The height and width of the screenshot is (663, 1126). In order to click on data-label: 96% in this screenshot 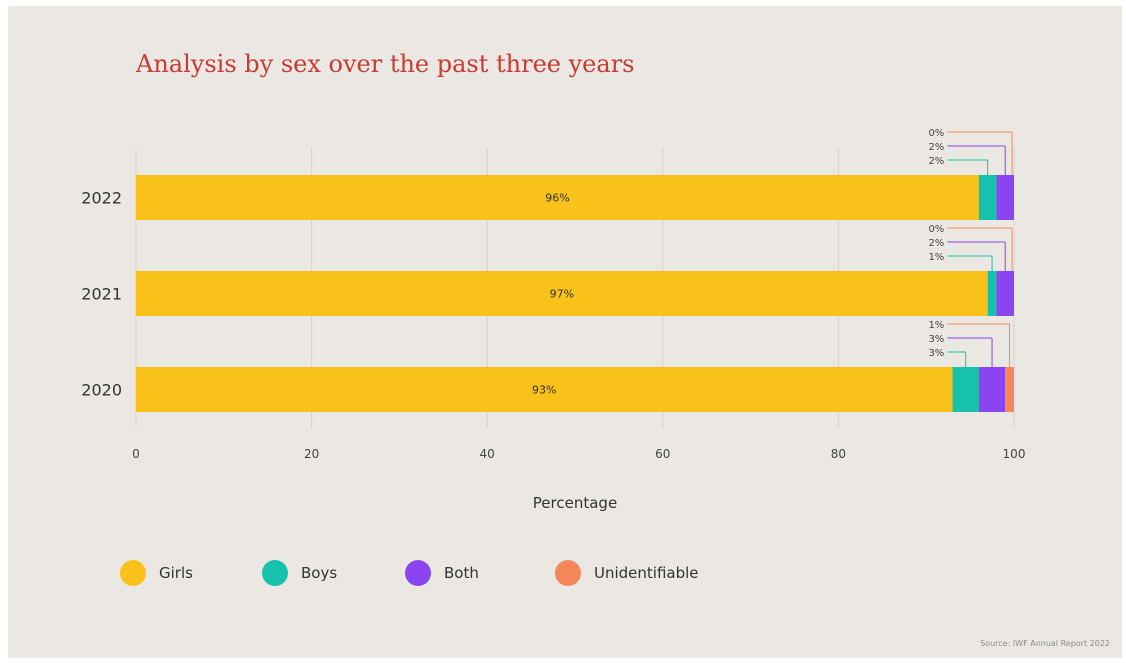, I will do `click(557, 198)`.